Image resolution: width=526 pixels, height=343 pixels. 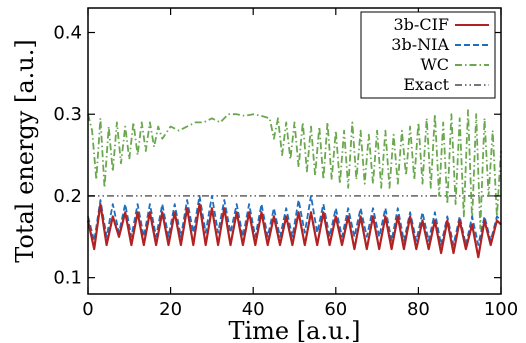 I want to click on x-axis-label: Time [a.u.], so click(x=294, y=330).